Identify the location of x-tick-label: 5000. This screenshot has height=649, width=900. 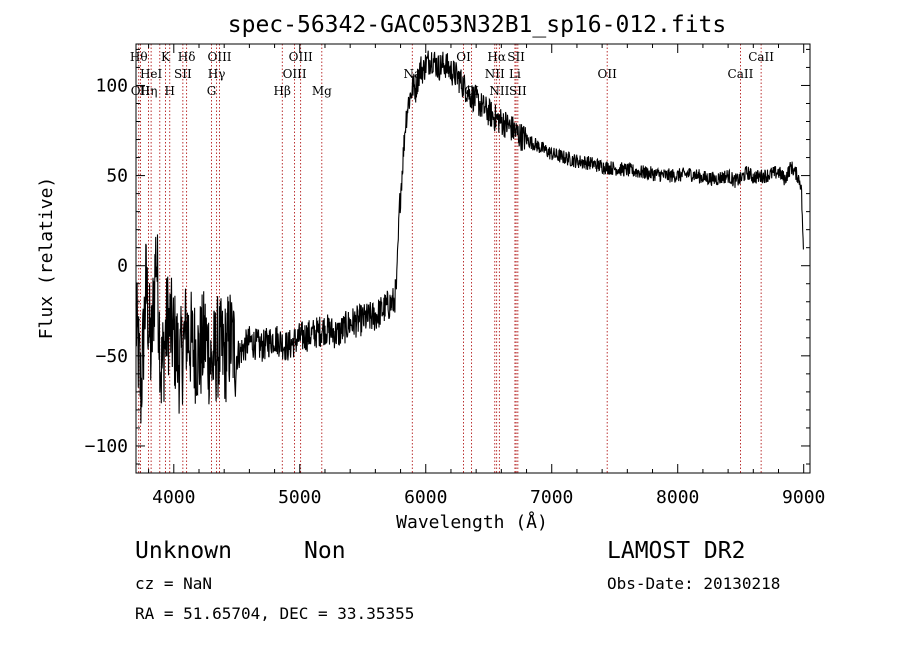
(299, 497).